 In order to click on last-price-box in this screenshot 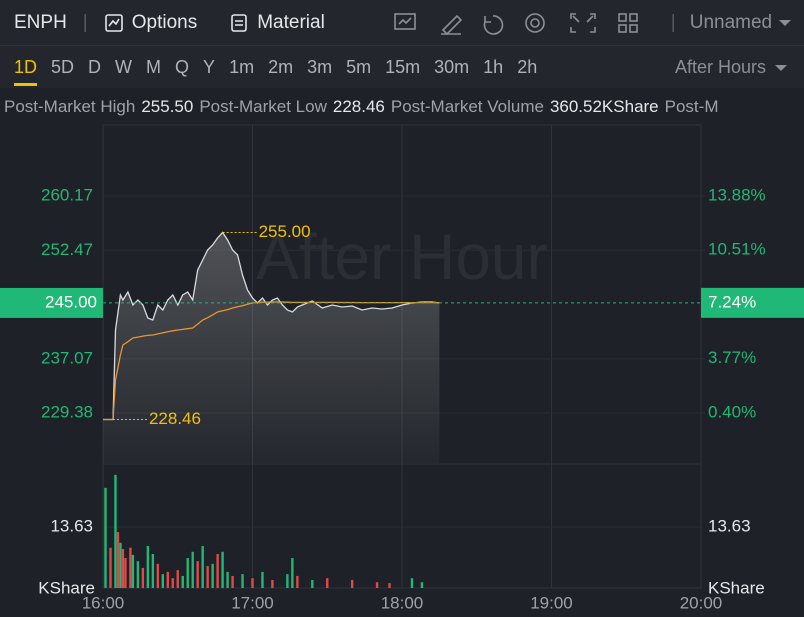, I will do `click(51, 302)`.